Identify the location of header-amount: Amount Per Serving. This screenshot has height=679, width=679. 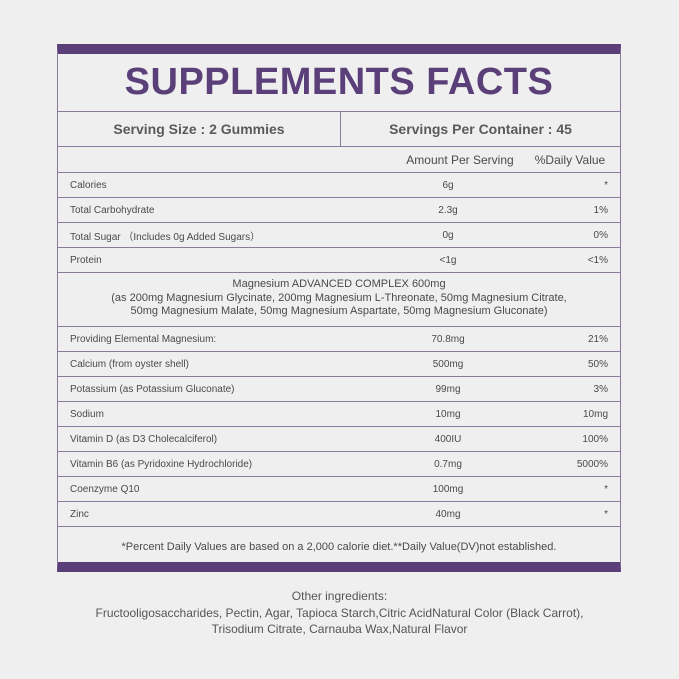
(460, 159).